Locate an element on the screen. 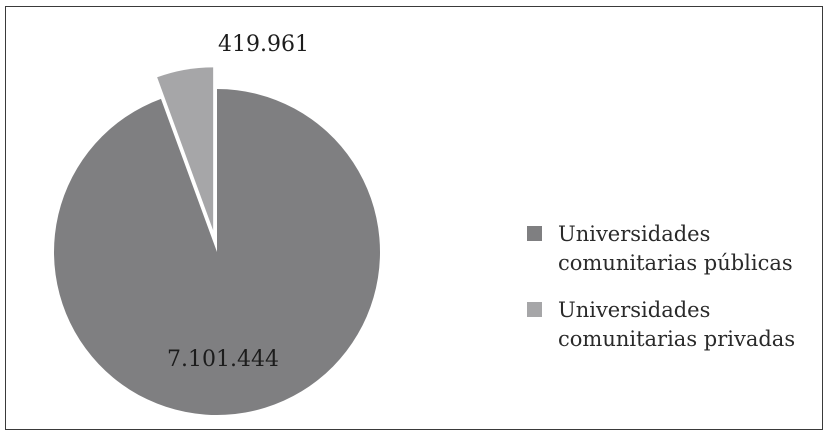 This screenshot has height=434, width=828. legend-label-2-line-2: comunitarias privadas is located at coordinates (676, 339).